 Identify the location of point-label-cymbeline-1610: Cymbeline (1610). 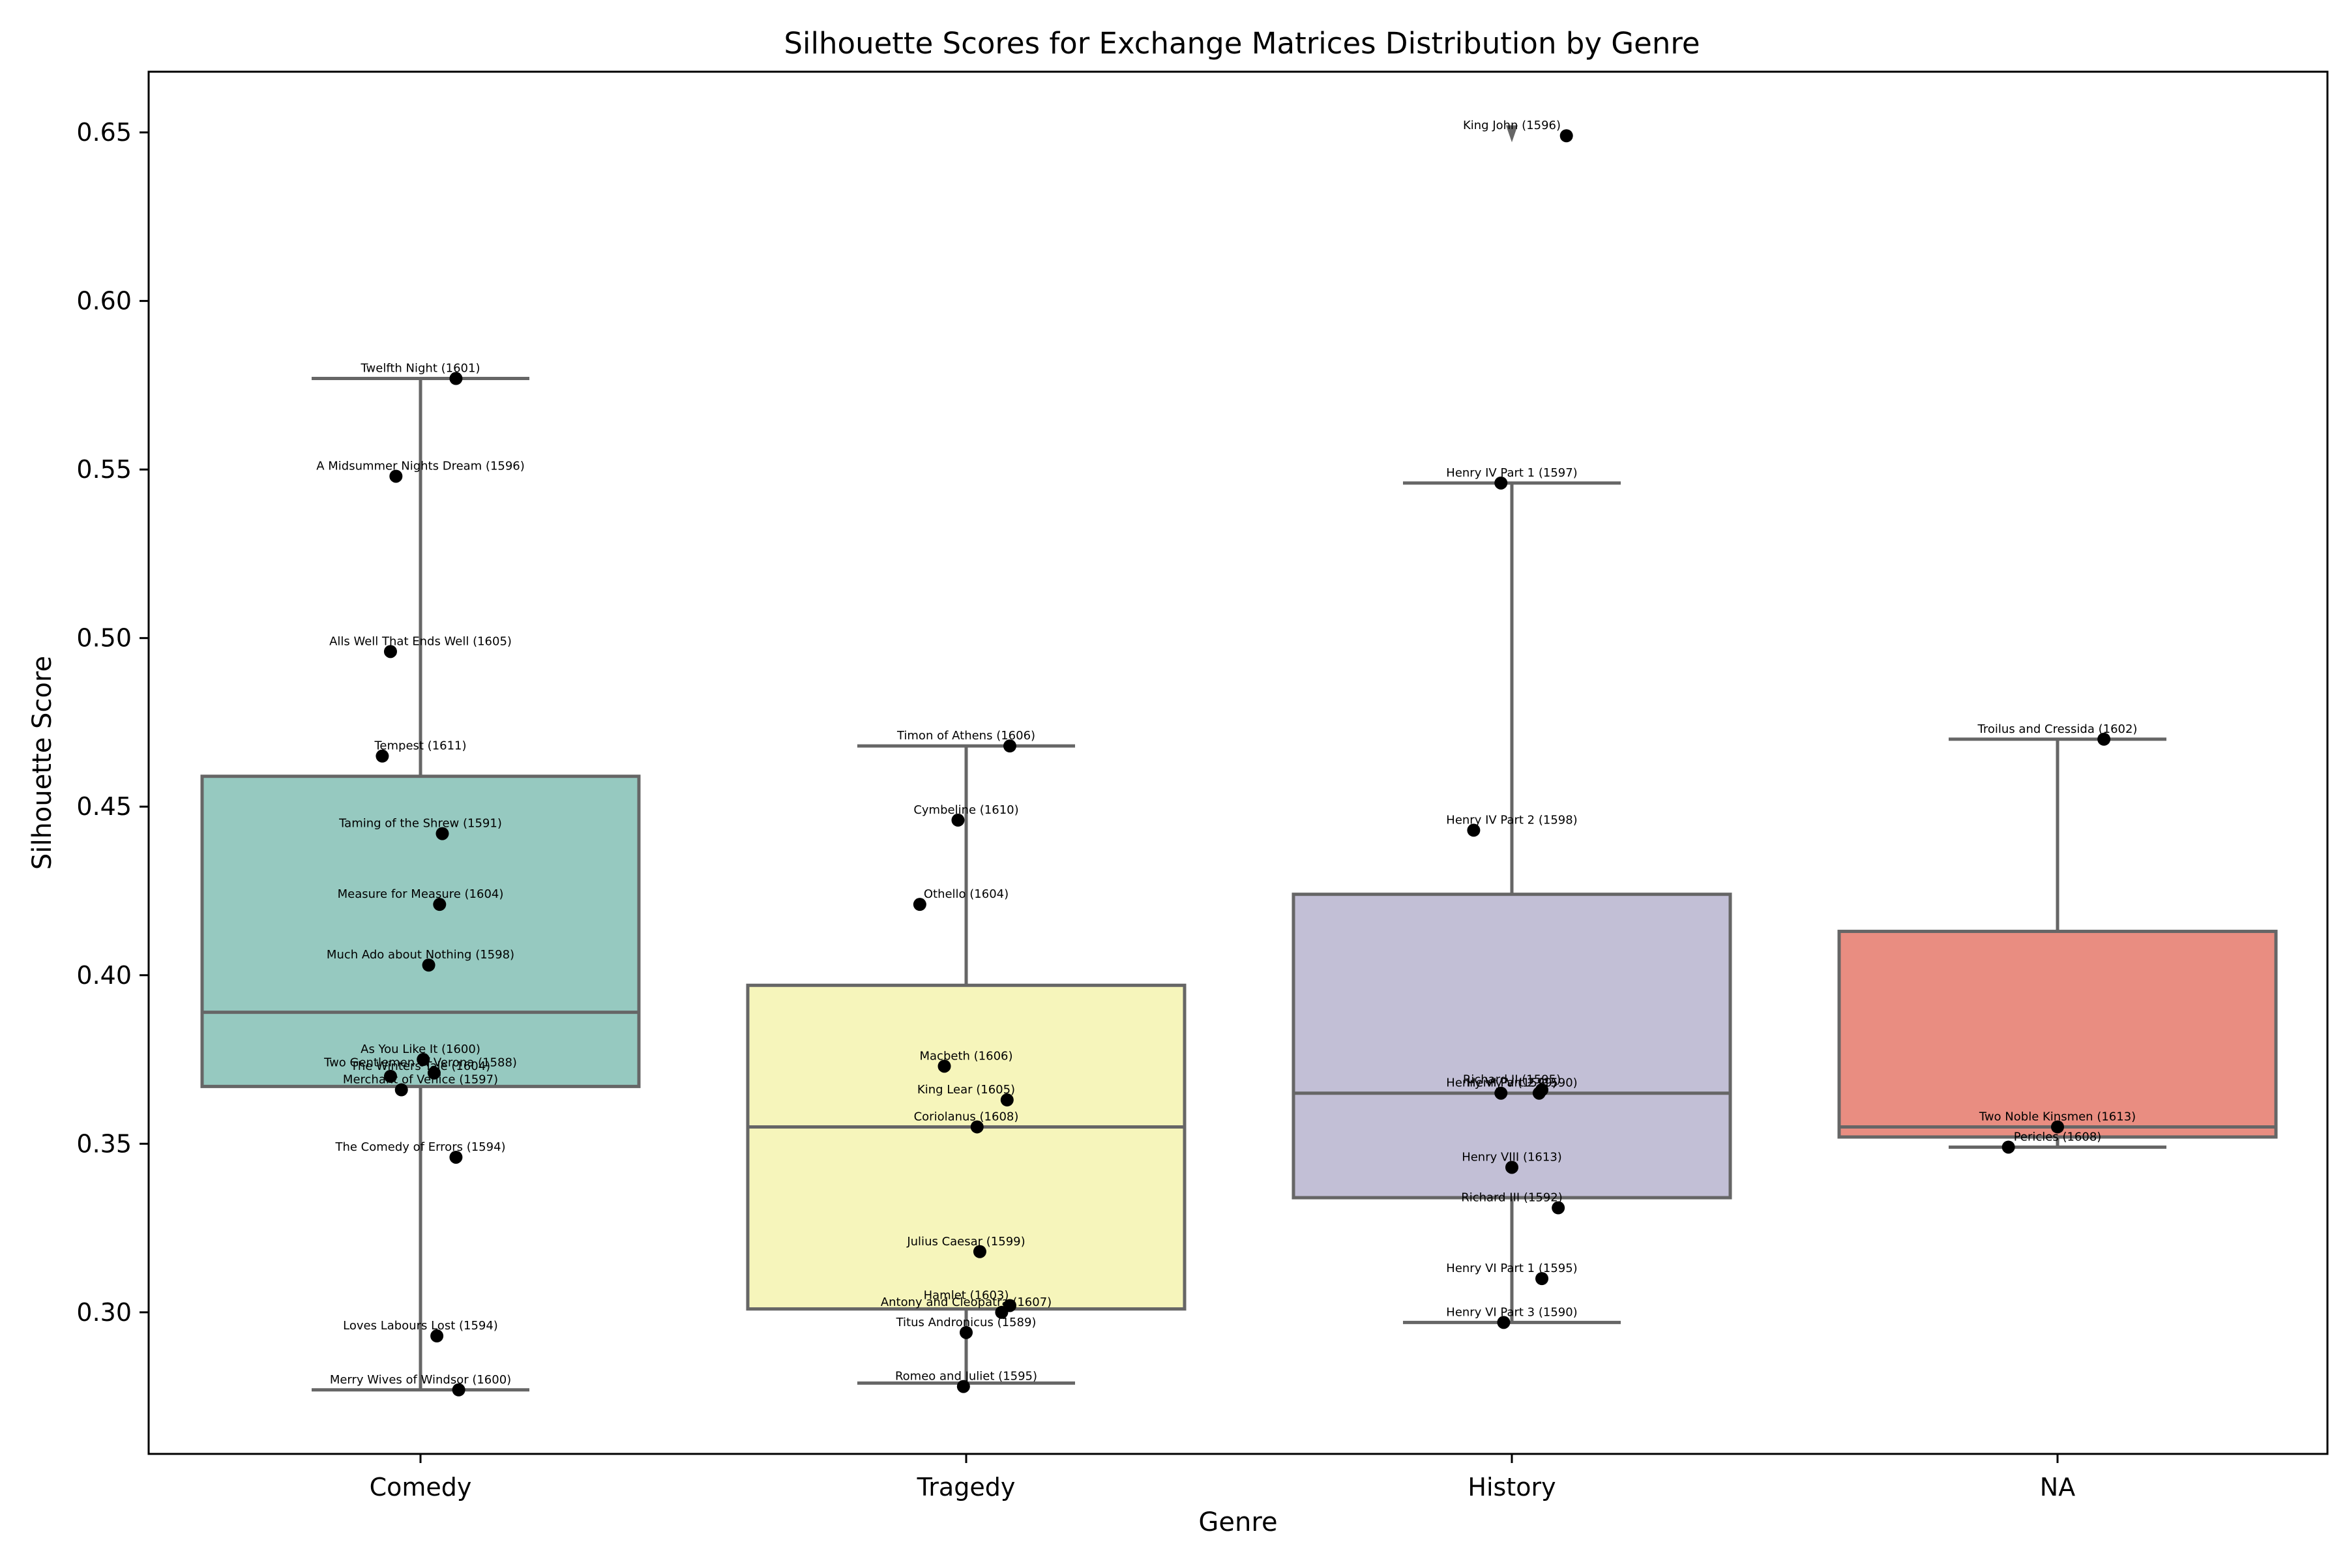
(966, 810).